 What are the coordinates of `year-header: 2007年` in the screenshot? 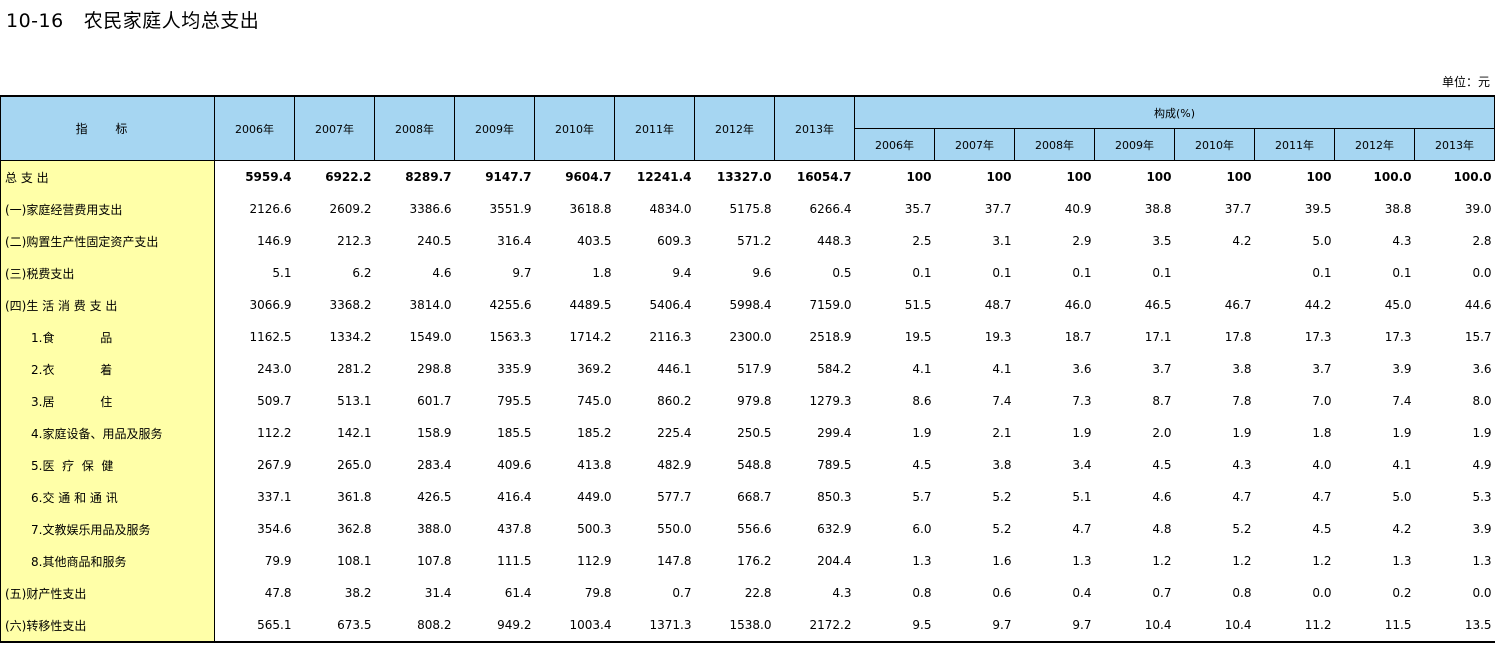 It's located at (334, 128).